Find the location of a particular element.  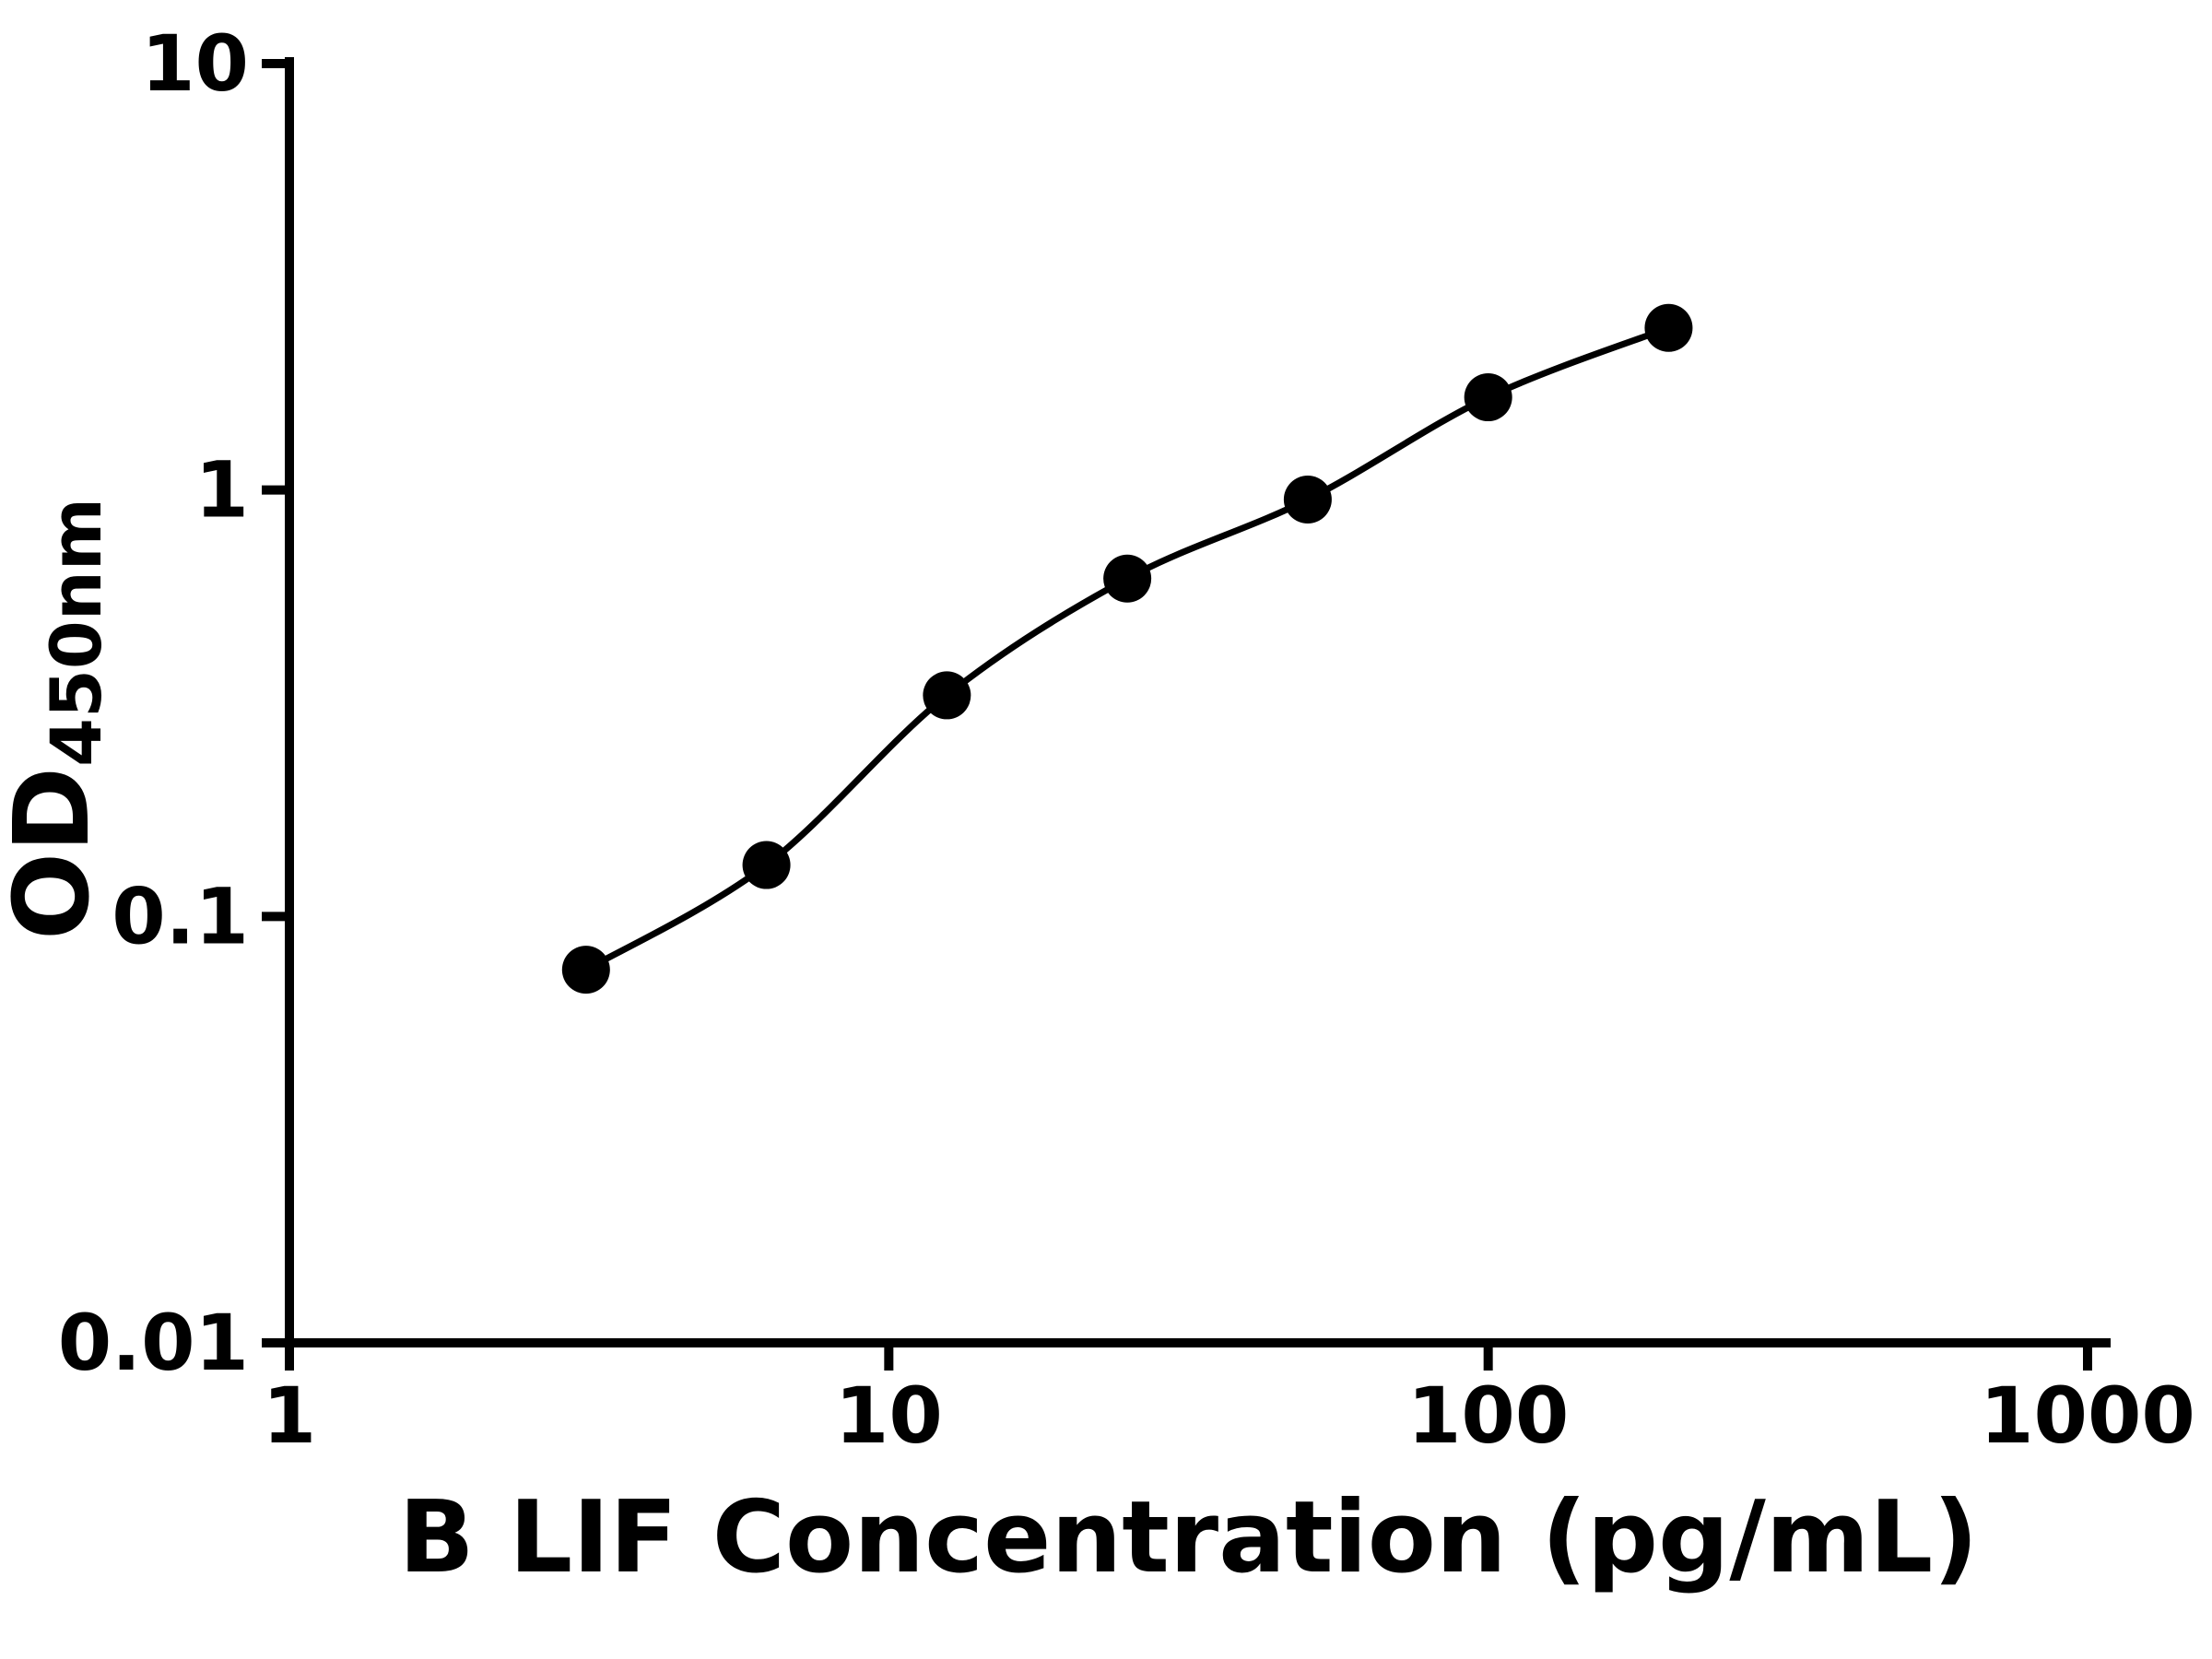

y-tick-label: 1 is located at coordinates (222, 490).